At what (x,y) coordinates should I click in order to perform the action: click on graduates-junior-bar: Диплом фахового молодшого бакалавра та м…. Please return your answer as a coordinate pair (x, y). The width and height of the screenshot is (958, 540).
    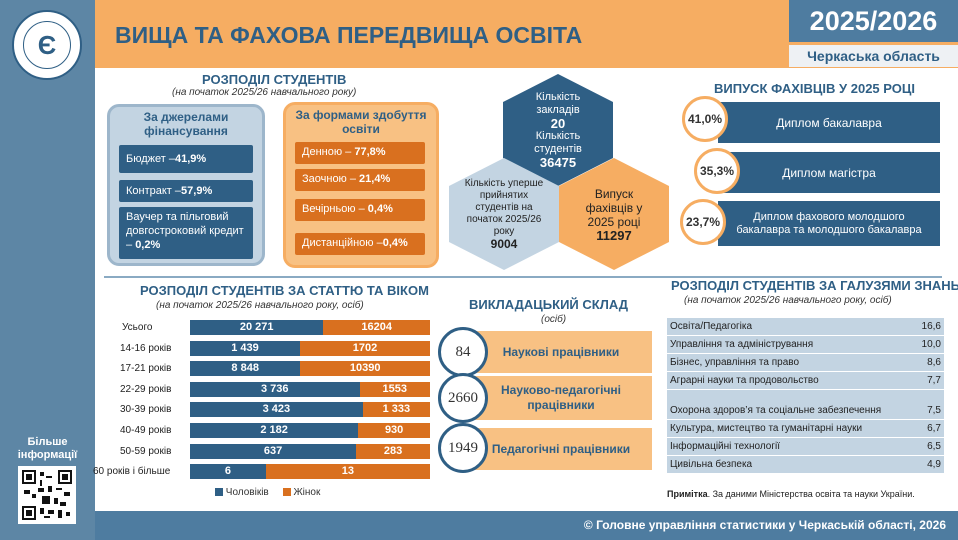
    Looking at the image, I should click on (829, 223).